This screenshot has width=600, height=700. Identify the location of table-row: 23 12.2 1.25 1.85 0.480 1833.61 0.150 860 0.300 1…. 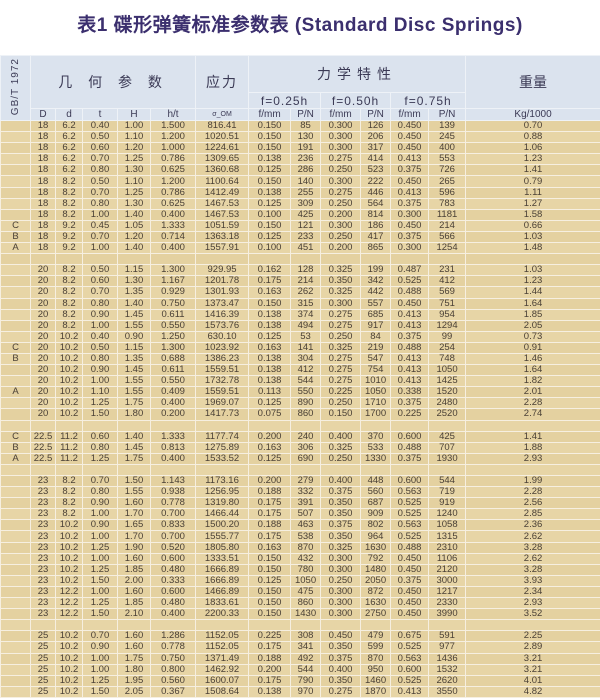
(300, 603).